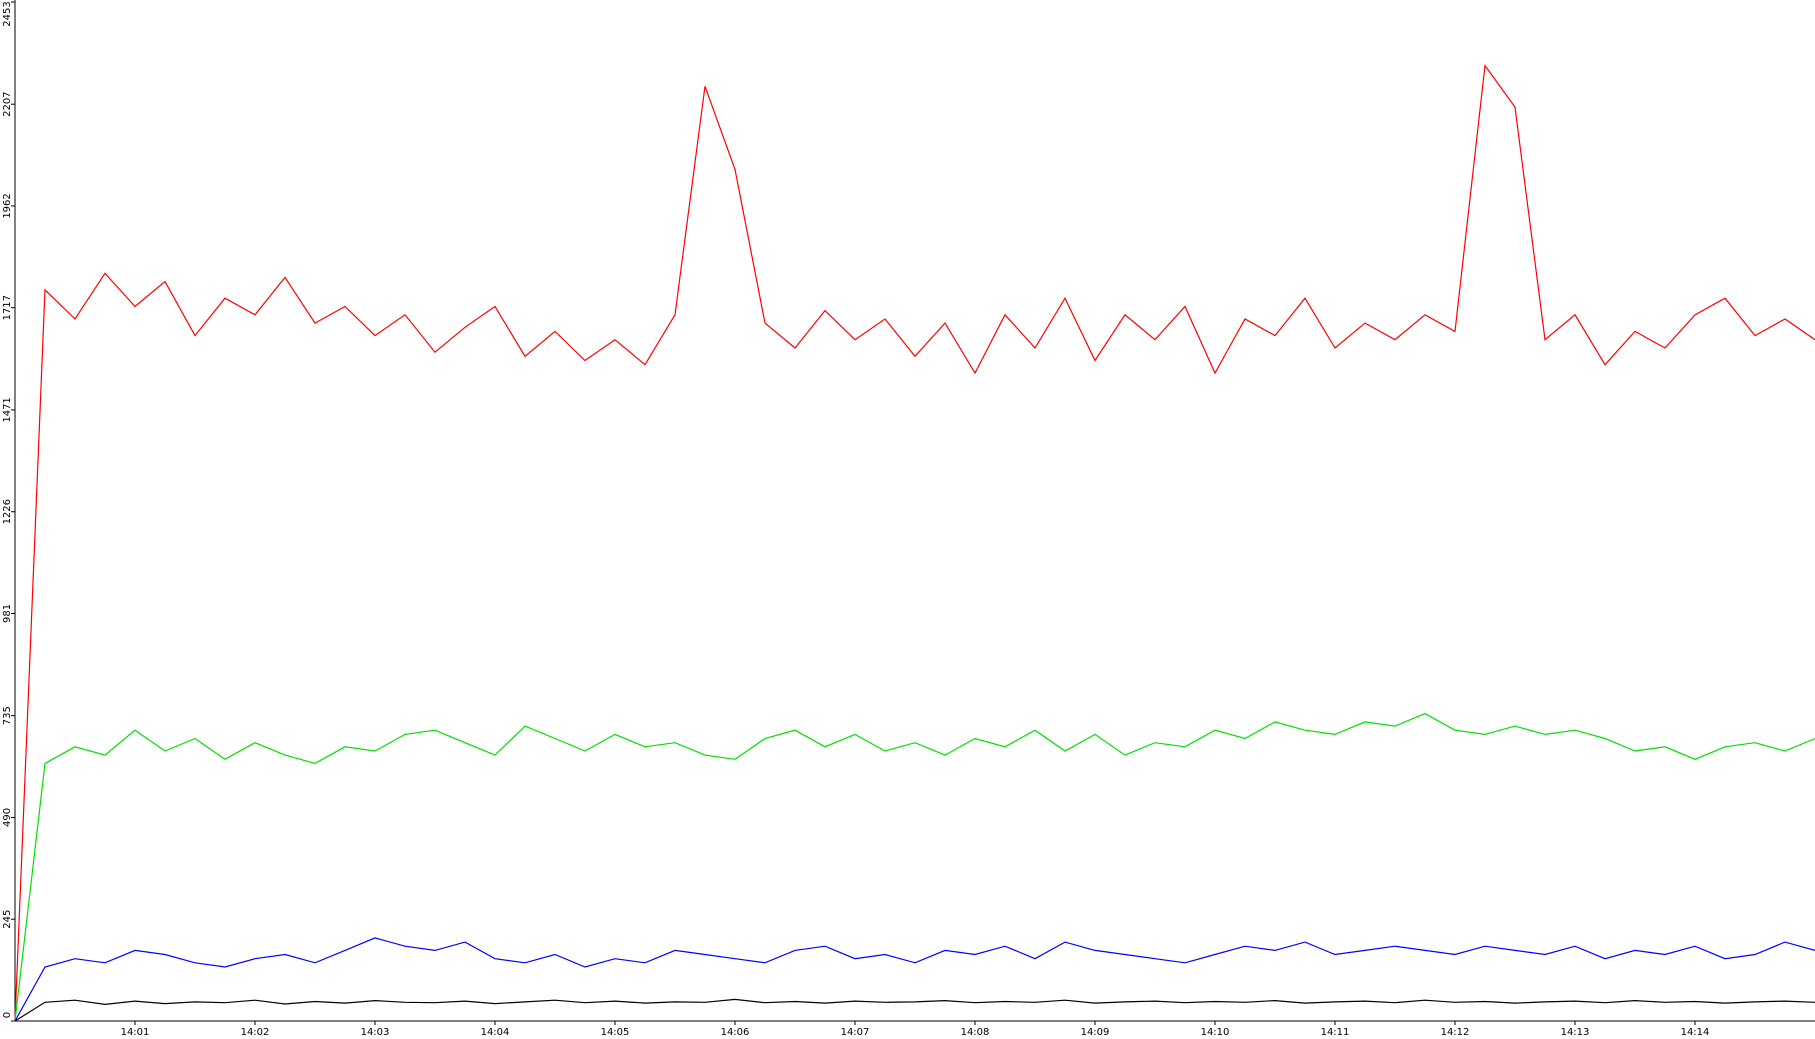 Image resolution: width=1815 pixels, height=1039 pixels. Describe the element at coordinates (7, 1015) in the screenshot. I see `y-tick-label: 0` at that location.